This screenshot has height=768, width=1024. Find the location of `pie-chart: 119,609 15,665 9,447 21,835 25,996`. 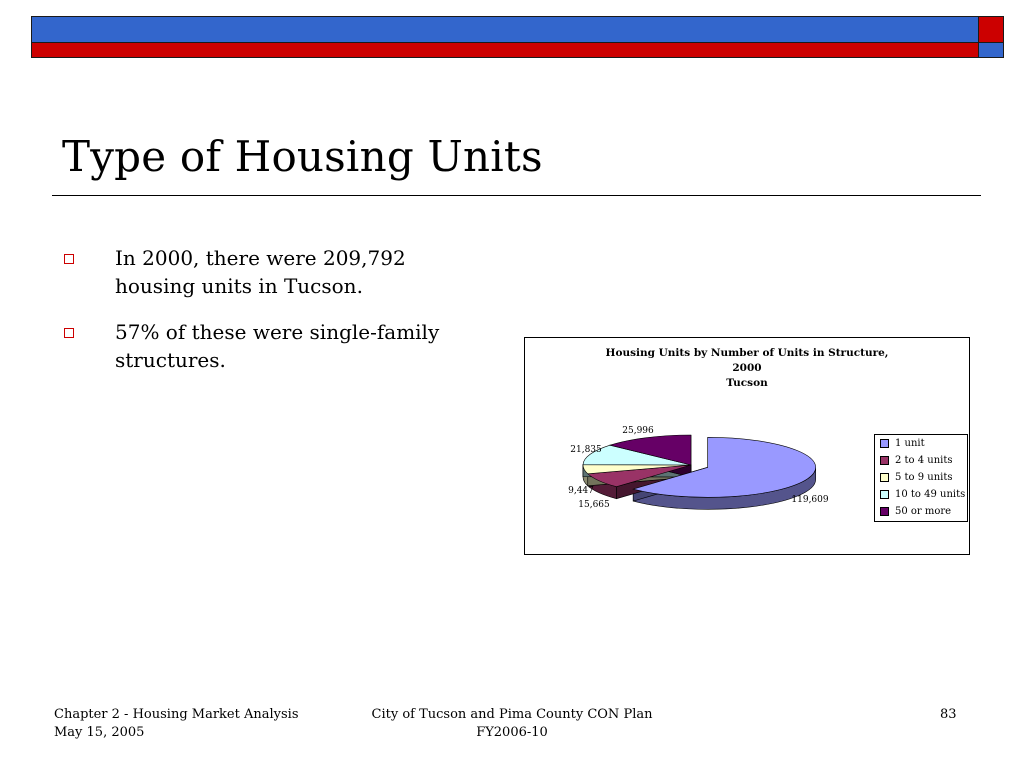

pie-chart: 119,609 15,665 9,447 21,835 25,996 is located at coordinates (698, 468).